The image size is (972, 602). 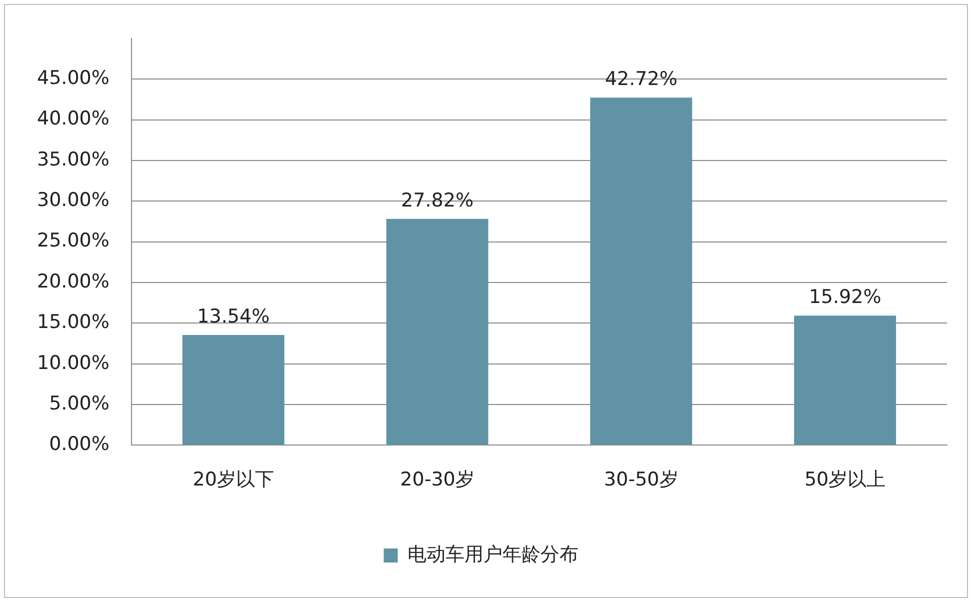 I want to click on y-tick-label: 35.00%, so click(x=73, y=159).